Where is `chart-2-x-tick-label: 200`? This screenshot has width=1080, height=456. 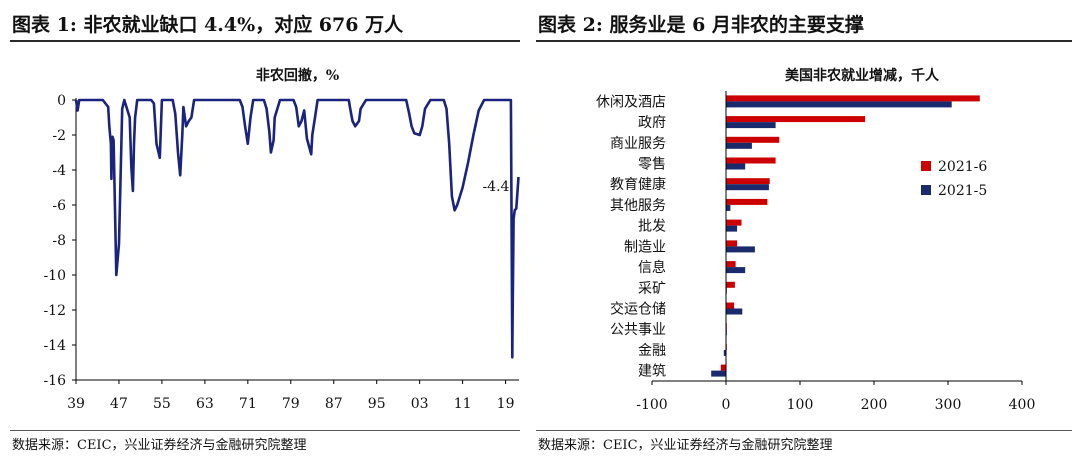 chart-2-x-tick-label: 200 is located at coordinates (874, 405).